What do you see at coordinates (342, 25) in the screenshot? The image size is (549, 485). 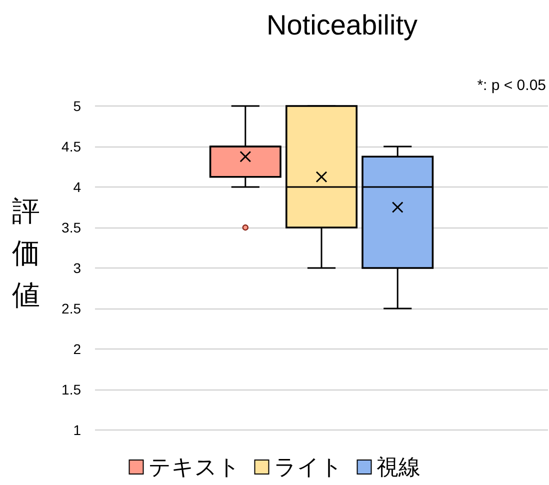 I see `chart-title: Noticeability` at bounding box center [342, 25].